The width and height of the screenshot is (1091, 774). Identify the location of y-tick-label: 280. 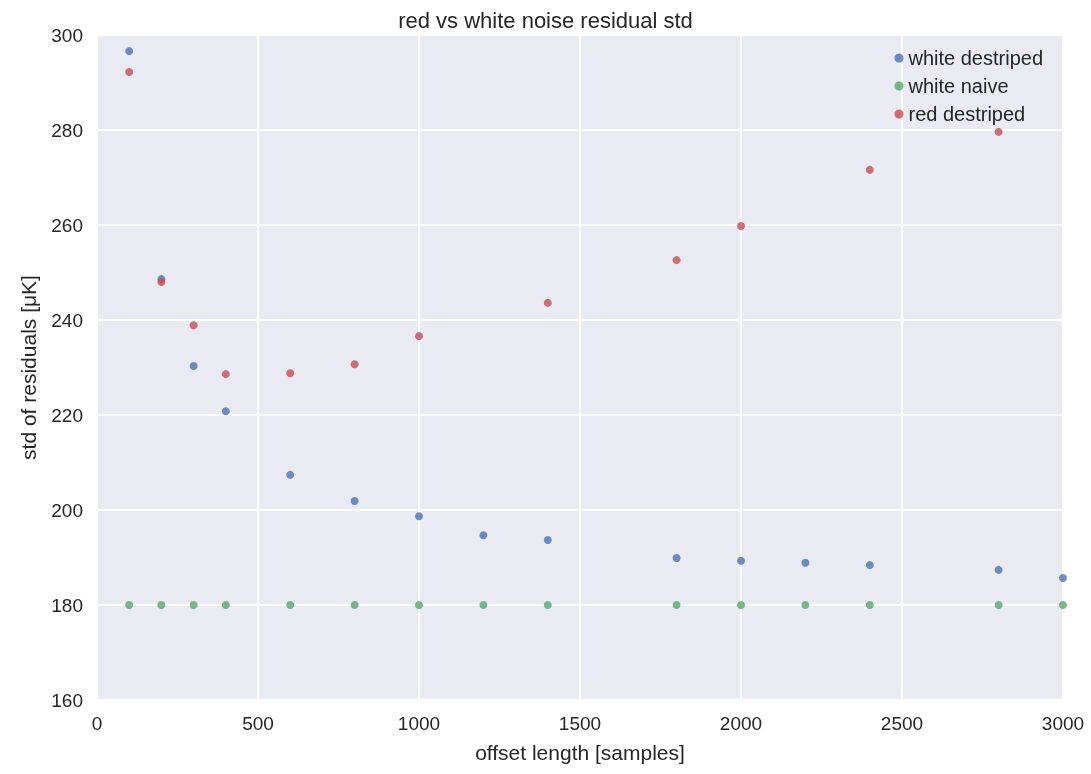
(67, 130).